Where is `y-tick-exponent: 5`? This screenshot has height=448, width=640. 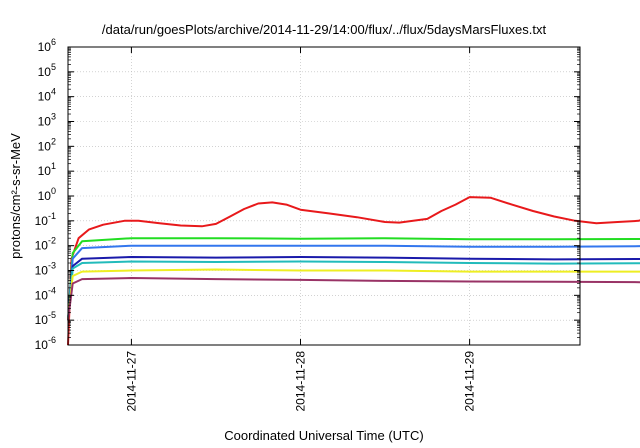
y-tick-exponent: 5 is located at coordinates (53, 67).